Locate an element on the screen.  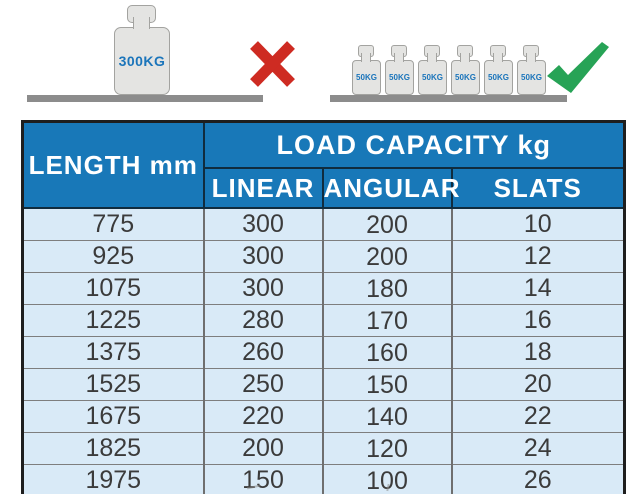
table-row: 1975 150 100 26 is located at coordinates (323, 479).